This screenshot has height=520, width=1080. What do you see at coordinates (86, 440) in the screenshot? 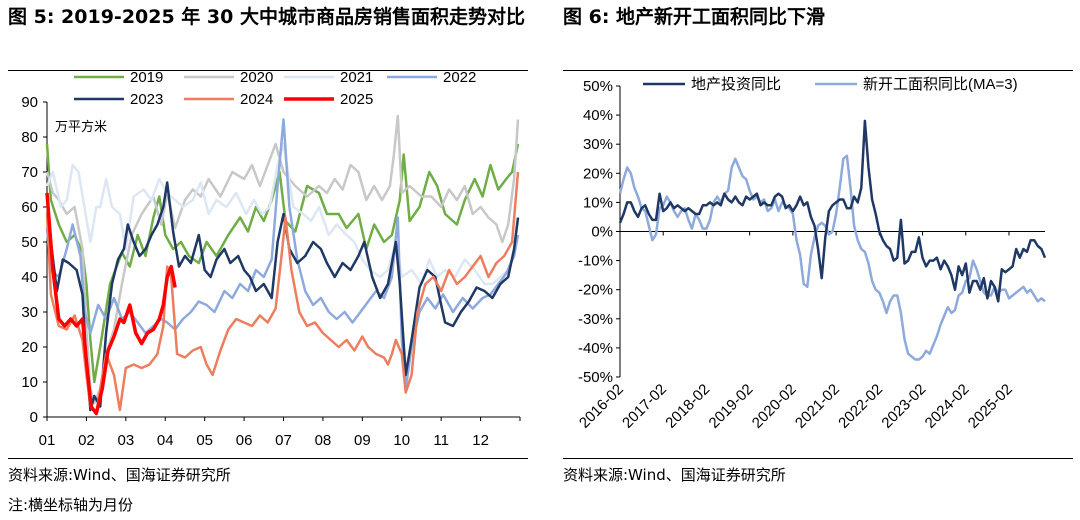
I see `x-tick-label: 02` at bounding box center [86, 440].